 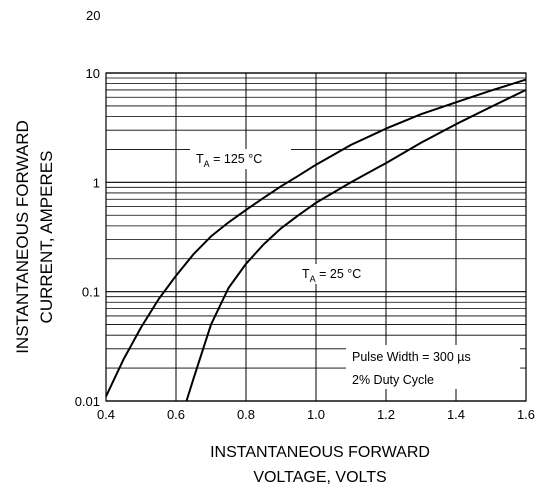 What do you see at coordinates (433, 367) in the screenshot?
I see `test-conditions: Pulse Width = 300 µs 2% Duty Cycle` at bounding box center [433, 367].